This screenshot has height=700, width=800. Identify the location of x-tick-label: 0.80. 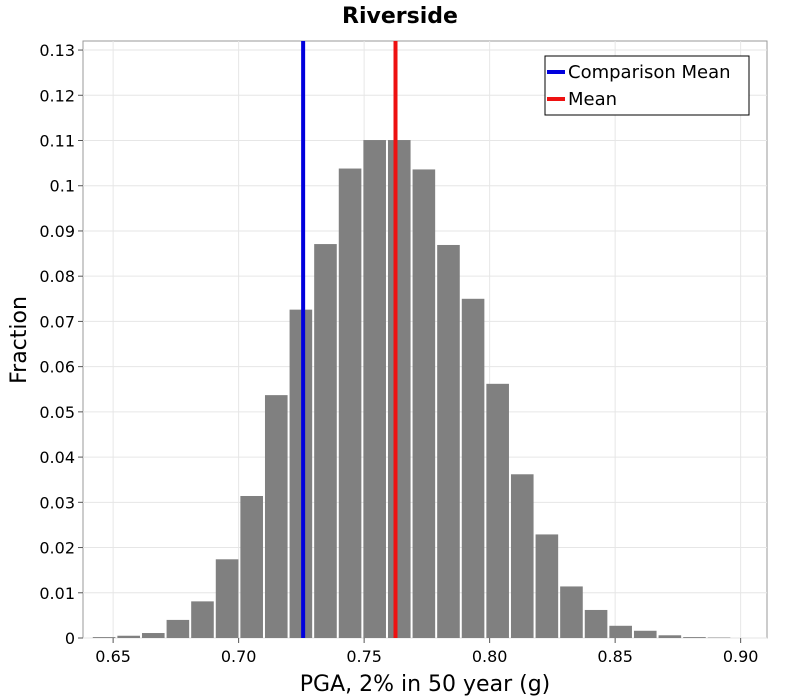
(490, 656).